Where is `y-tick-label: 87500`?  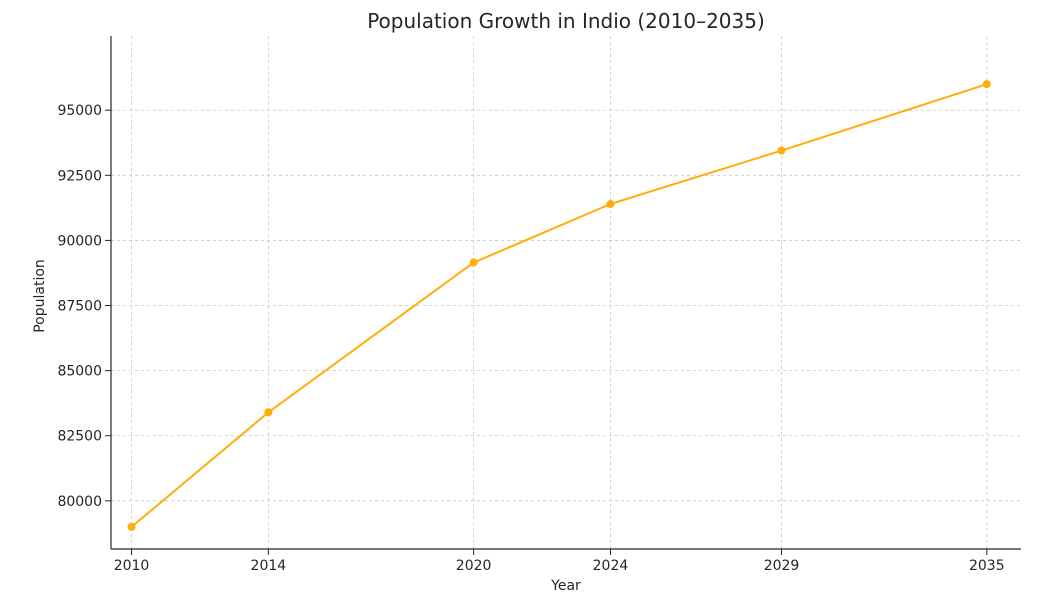 y-tick-label: 87500 is located at coordinates (79, 307).